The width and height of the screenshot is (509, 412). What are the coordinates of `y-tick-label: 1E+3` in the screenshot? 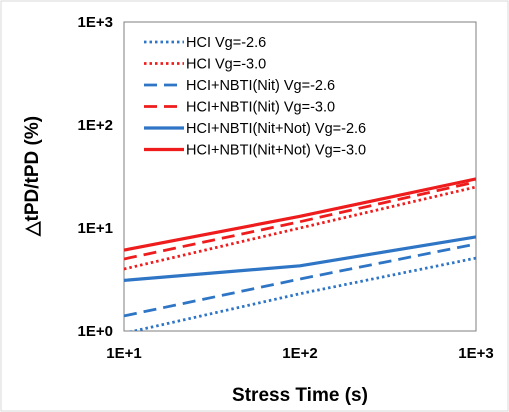 It's located at (95, 22).